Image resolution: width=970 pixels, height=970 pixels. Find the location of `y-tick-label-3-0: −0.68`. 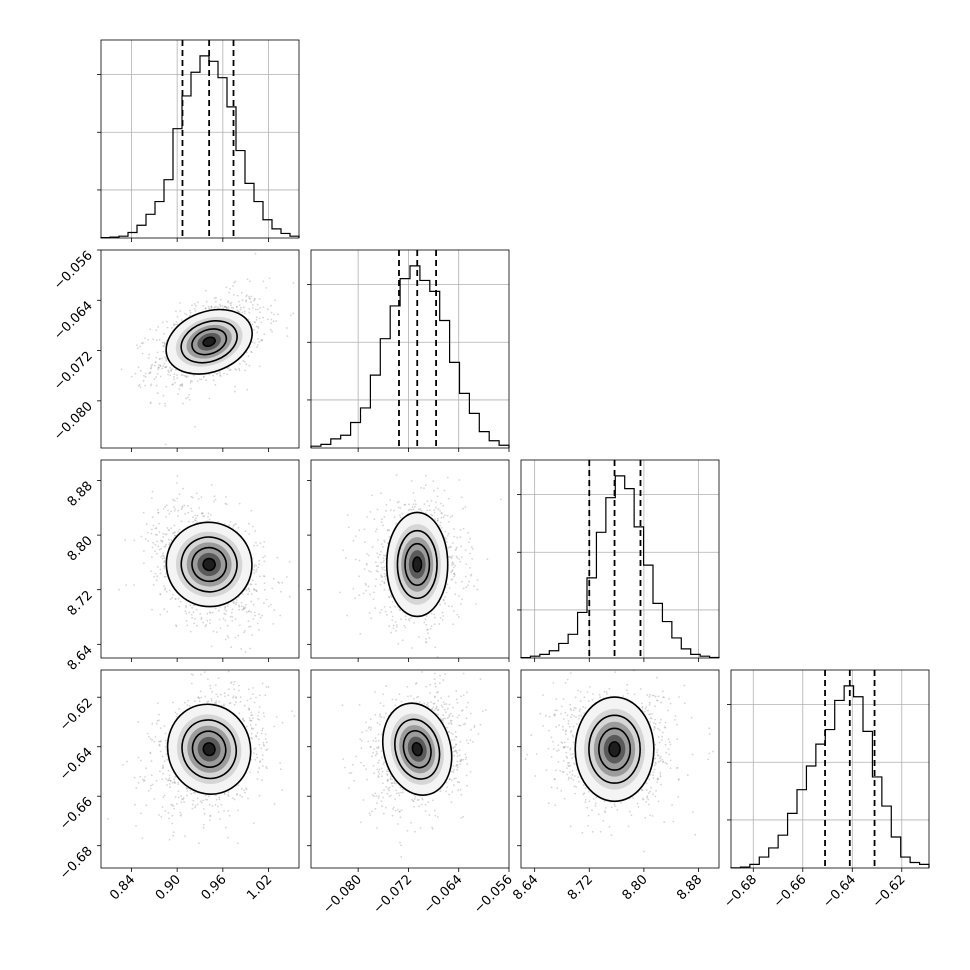

y-tick-label-3-0: −0.68 is located at coordinates (76, 863).